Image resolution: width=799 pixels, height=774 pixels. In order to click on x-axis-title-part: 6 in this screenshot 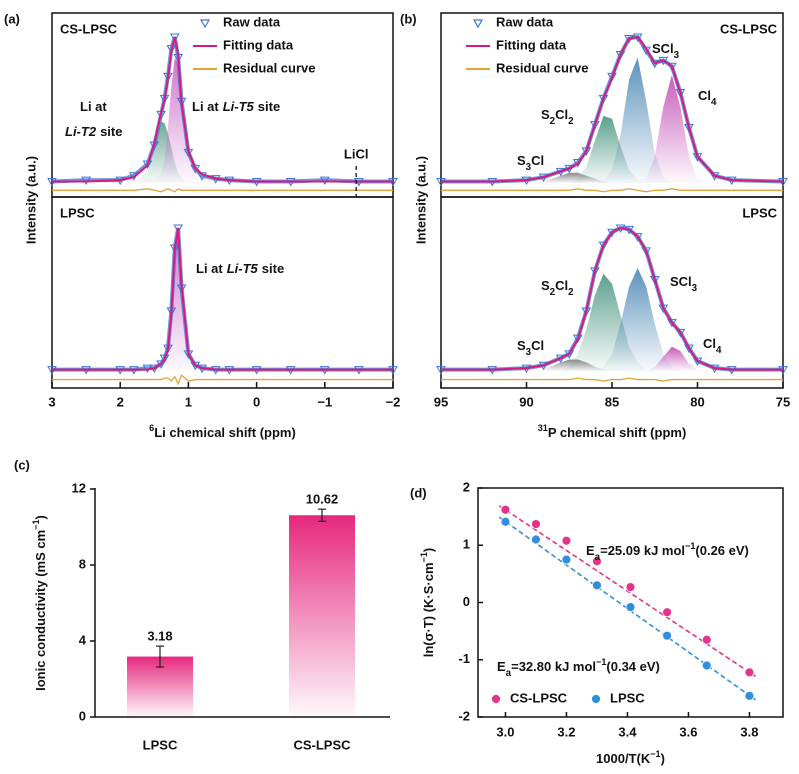, I will do `click(151, 428)`.